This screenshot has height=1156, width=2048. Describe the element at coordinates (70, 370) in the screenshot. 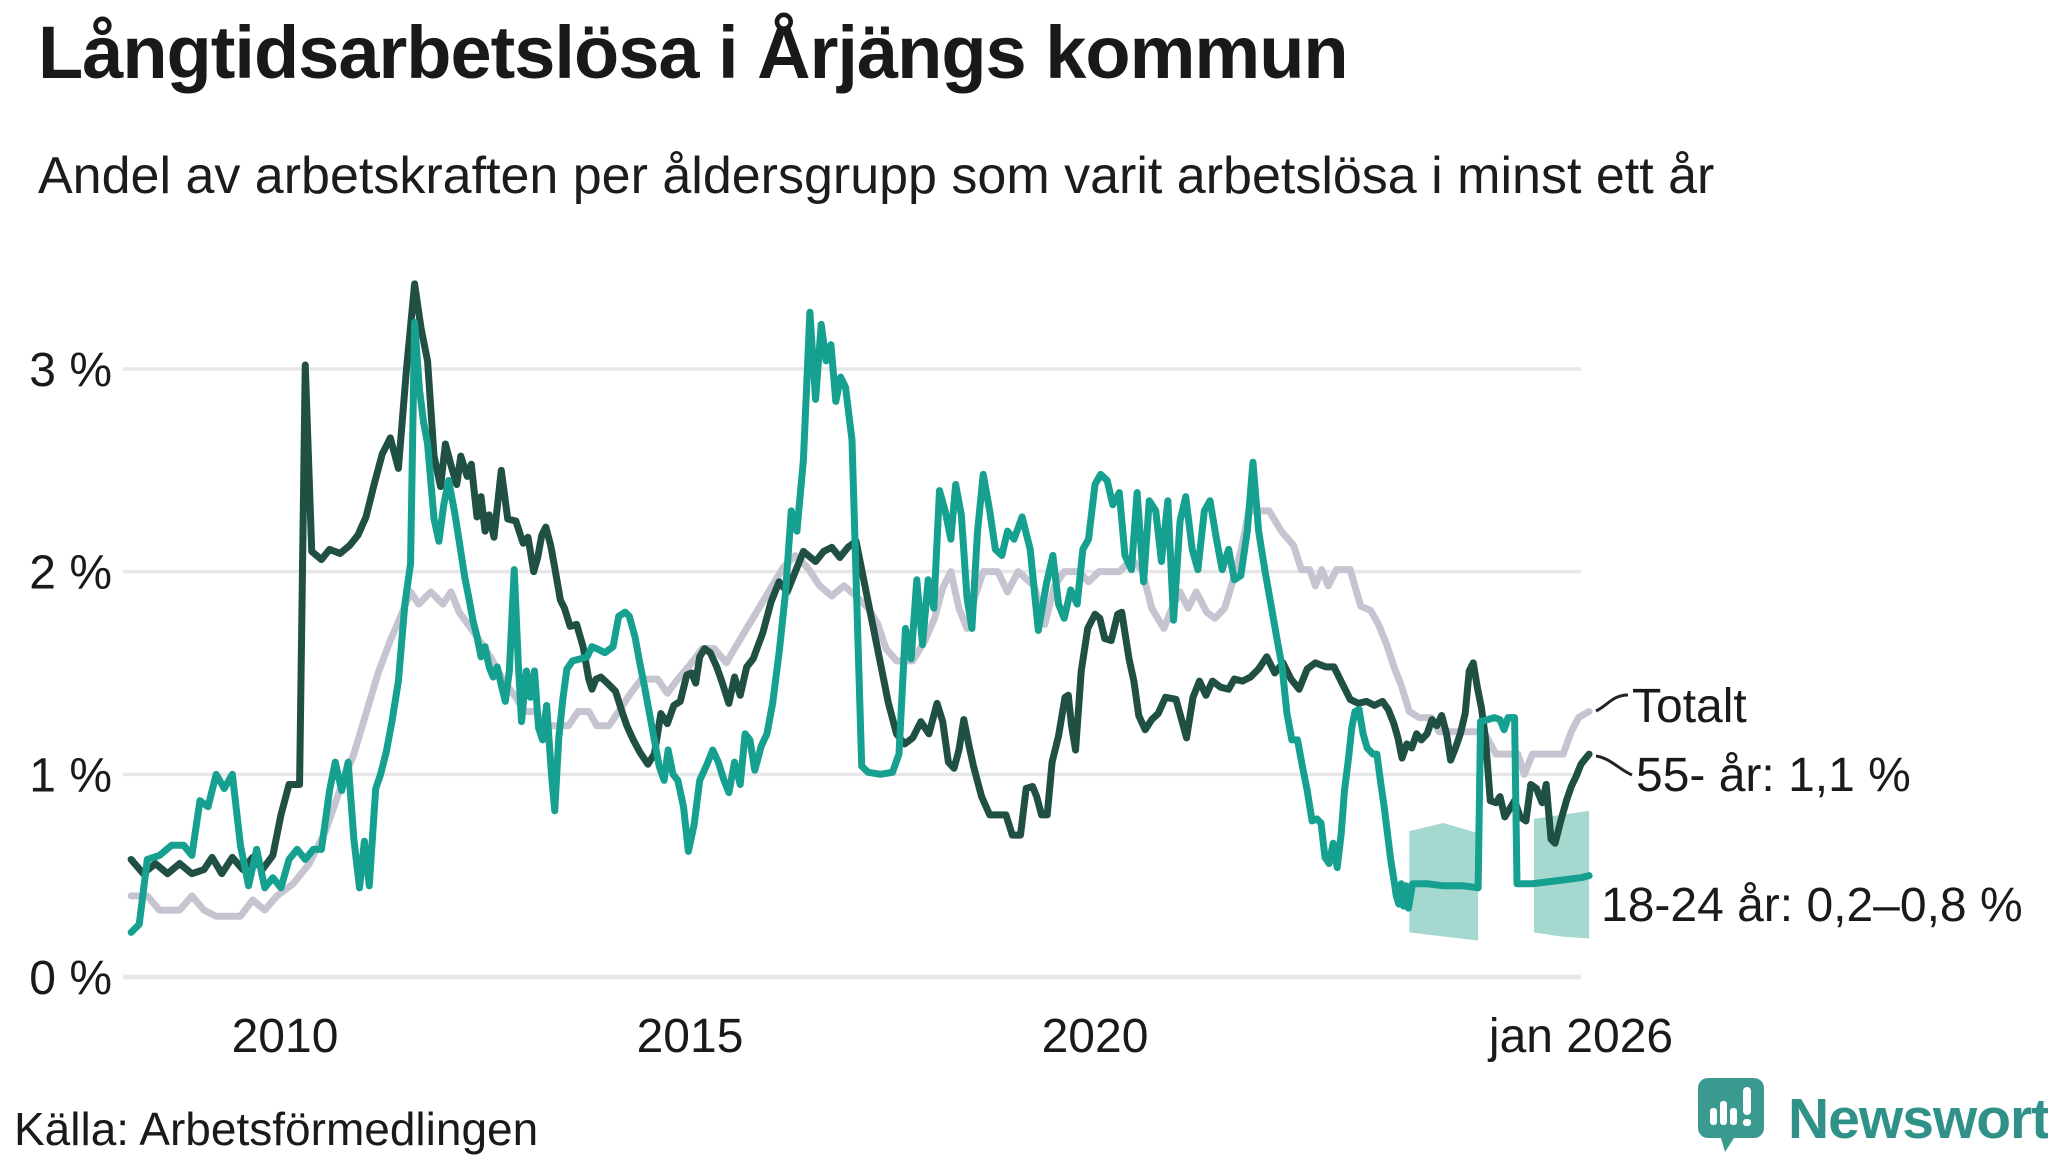

I see `y-axis-tick-label: 3 %` at that location.